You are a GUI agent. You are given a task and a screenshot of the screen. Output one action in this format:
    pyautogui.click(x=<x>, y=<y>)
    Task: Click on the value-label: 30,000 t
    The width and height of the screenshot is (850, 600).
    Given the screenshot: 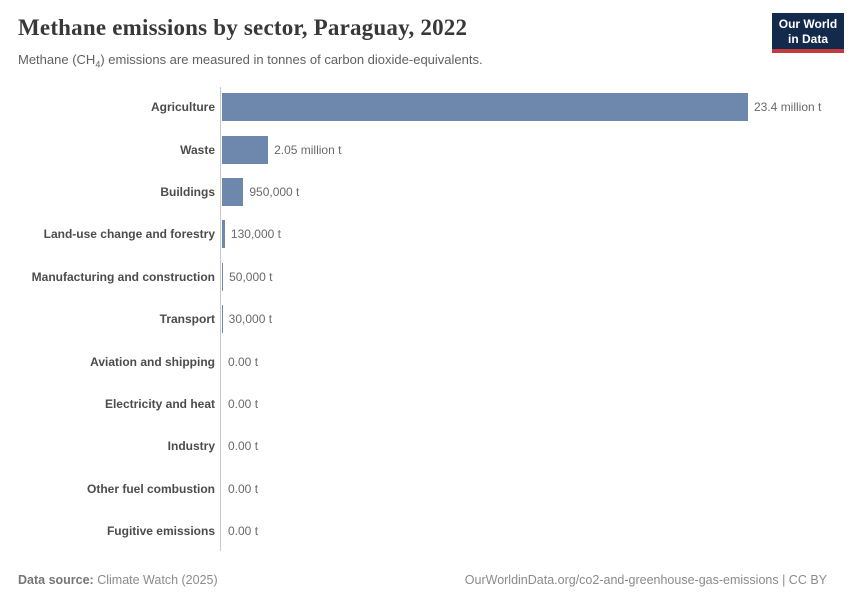 What is the action you would take?
    pyautogui.click(x=250, y=319)
    